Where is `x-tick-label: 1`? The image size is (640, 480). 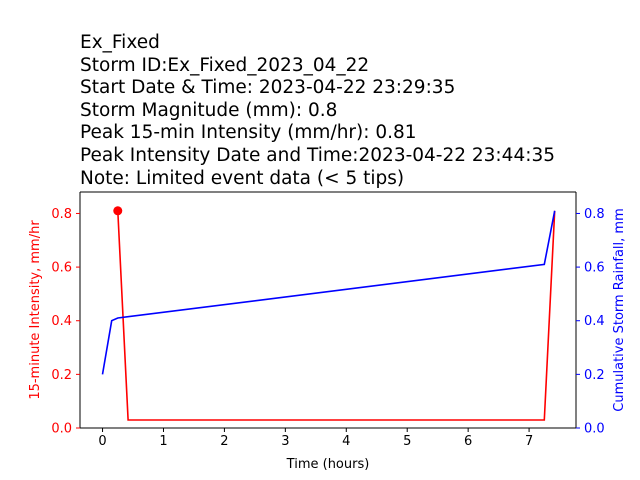
x-tick-label: 1 is located at coordinates (163, 441).